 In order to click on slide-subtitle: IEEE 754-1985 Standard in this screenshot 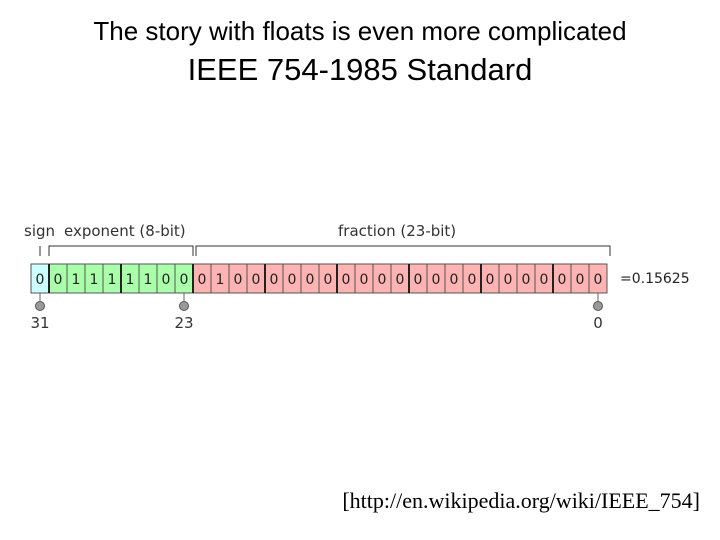, I will do `click(360, 69)`.